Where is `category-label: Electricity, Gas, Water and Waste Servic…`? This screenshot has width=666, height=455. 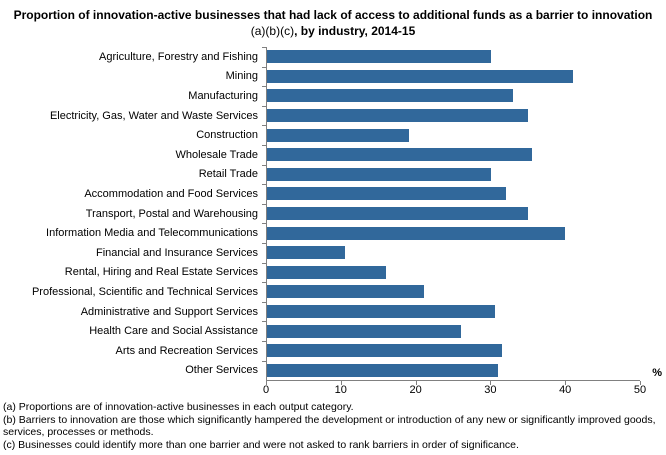 category-label: Electricity, Gas, Water and Waste Servic… is located at coordinates (153, 115).